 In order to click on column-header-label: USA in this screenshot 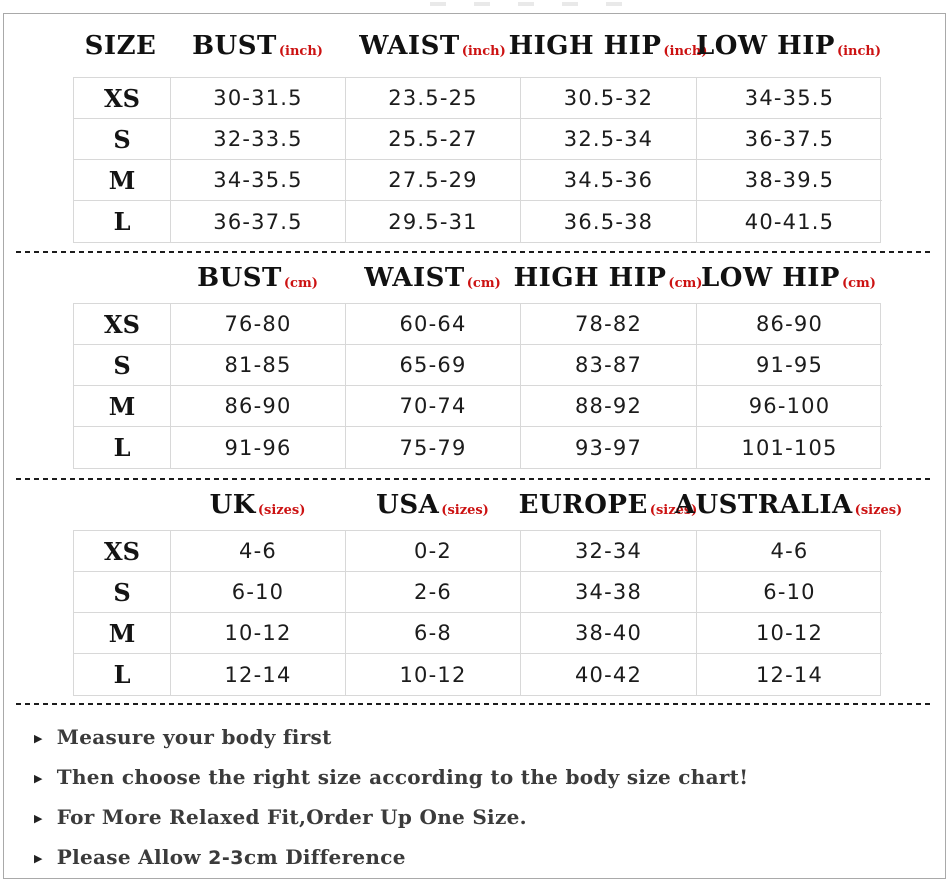, I will do `click(408, 505)`.